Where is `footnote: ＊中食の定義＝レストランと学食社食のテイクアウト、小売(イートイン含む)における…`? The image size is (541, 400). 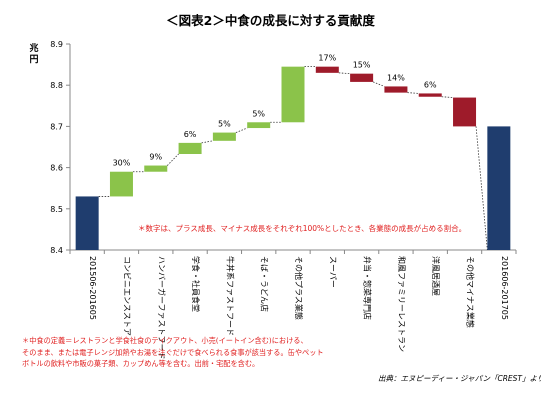
footnote: ＊中食の定義＝レストランと学食社食のテイクアウト、小売(イートイン含む)における… is located at coordinates (187, 352).